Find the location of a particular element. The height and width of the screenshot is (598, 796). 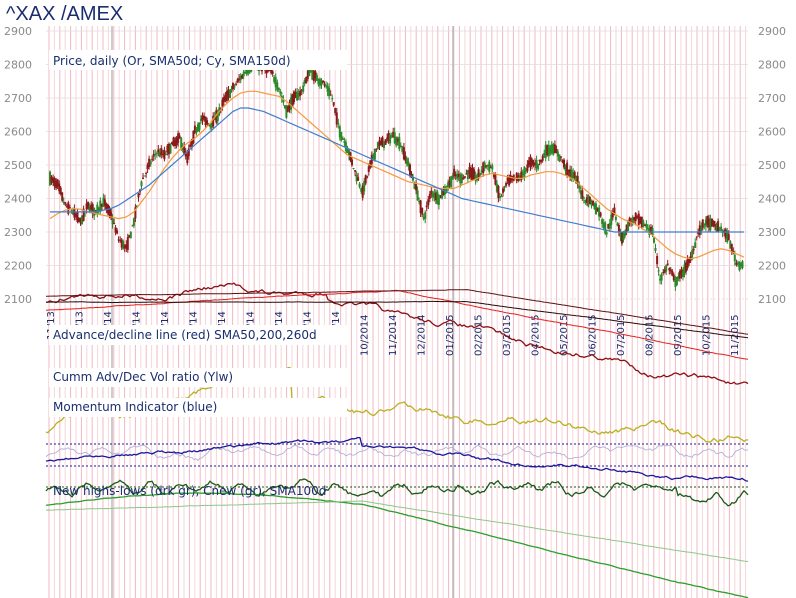

ytick-label-left: 2200 is located at coordinates (18, 266).